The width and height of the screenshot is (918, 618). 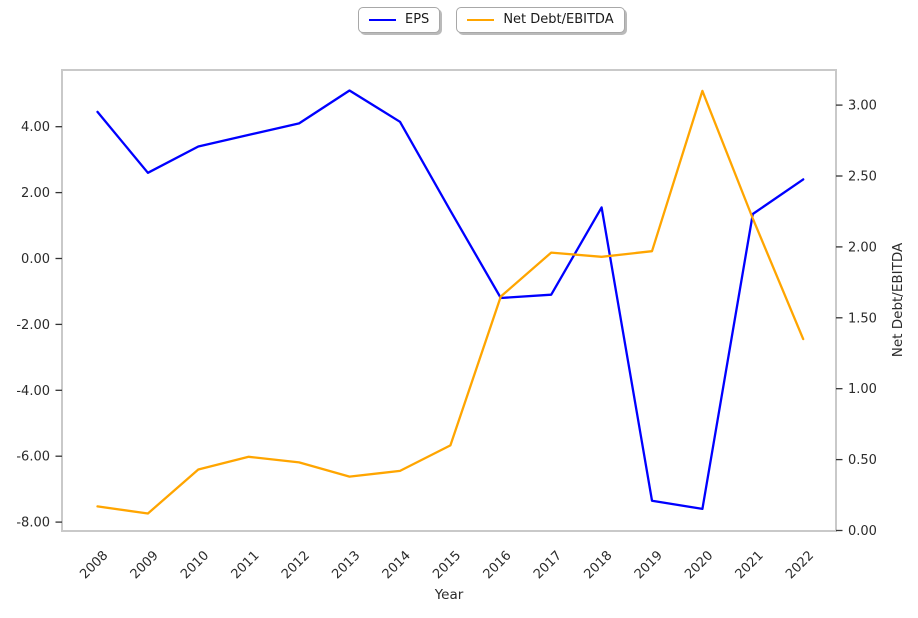 What do you see at coordinates (145, 565) in the screenshot?
I see `x-axis-tick-label: 2009` at bounding box center [145, 565].